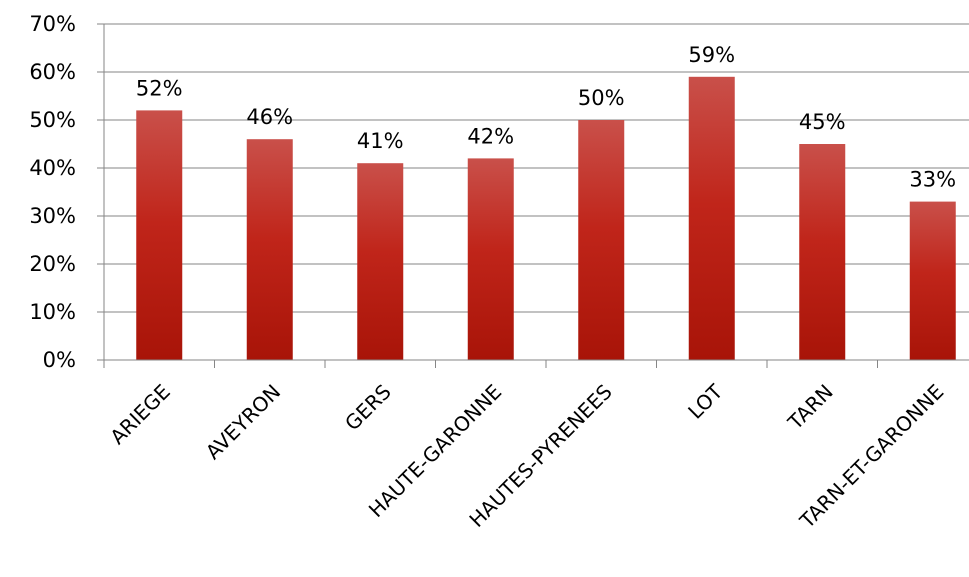  Describe the element at coordinates (52, 120) in the screenshot. I see `y-tick-label: 50%` at that location.